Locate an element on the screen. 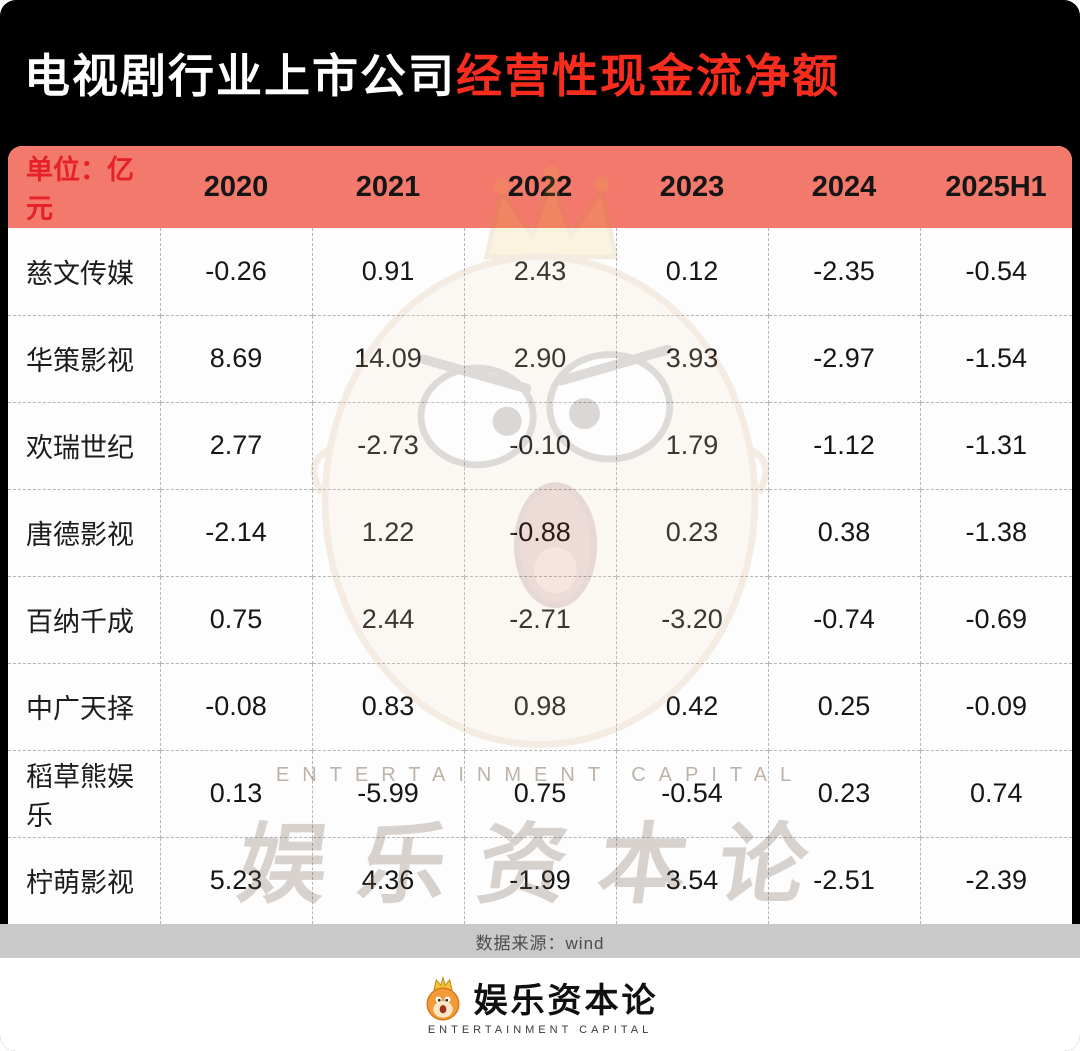  value-cell: -3.20 is located at coordinates (691, 619).